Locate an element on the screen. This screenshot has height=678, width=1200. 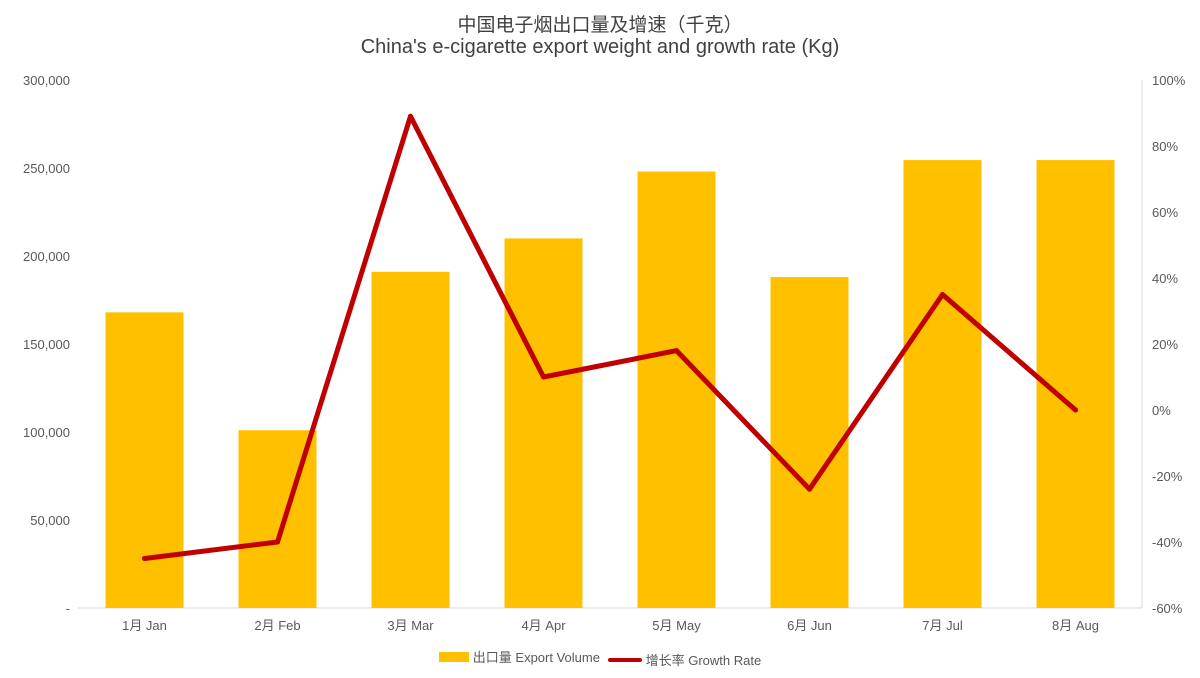
x-tick-label: 4月 Apr is located at coordinates (543, 625).